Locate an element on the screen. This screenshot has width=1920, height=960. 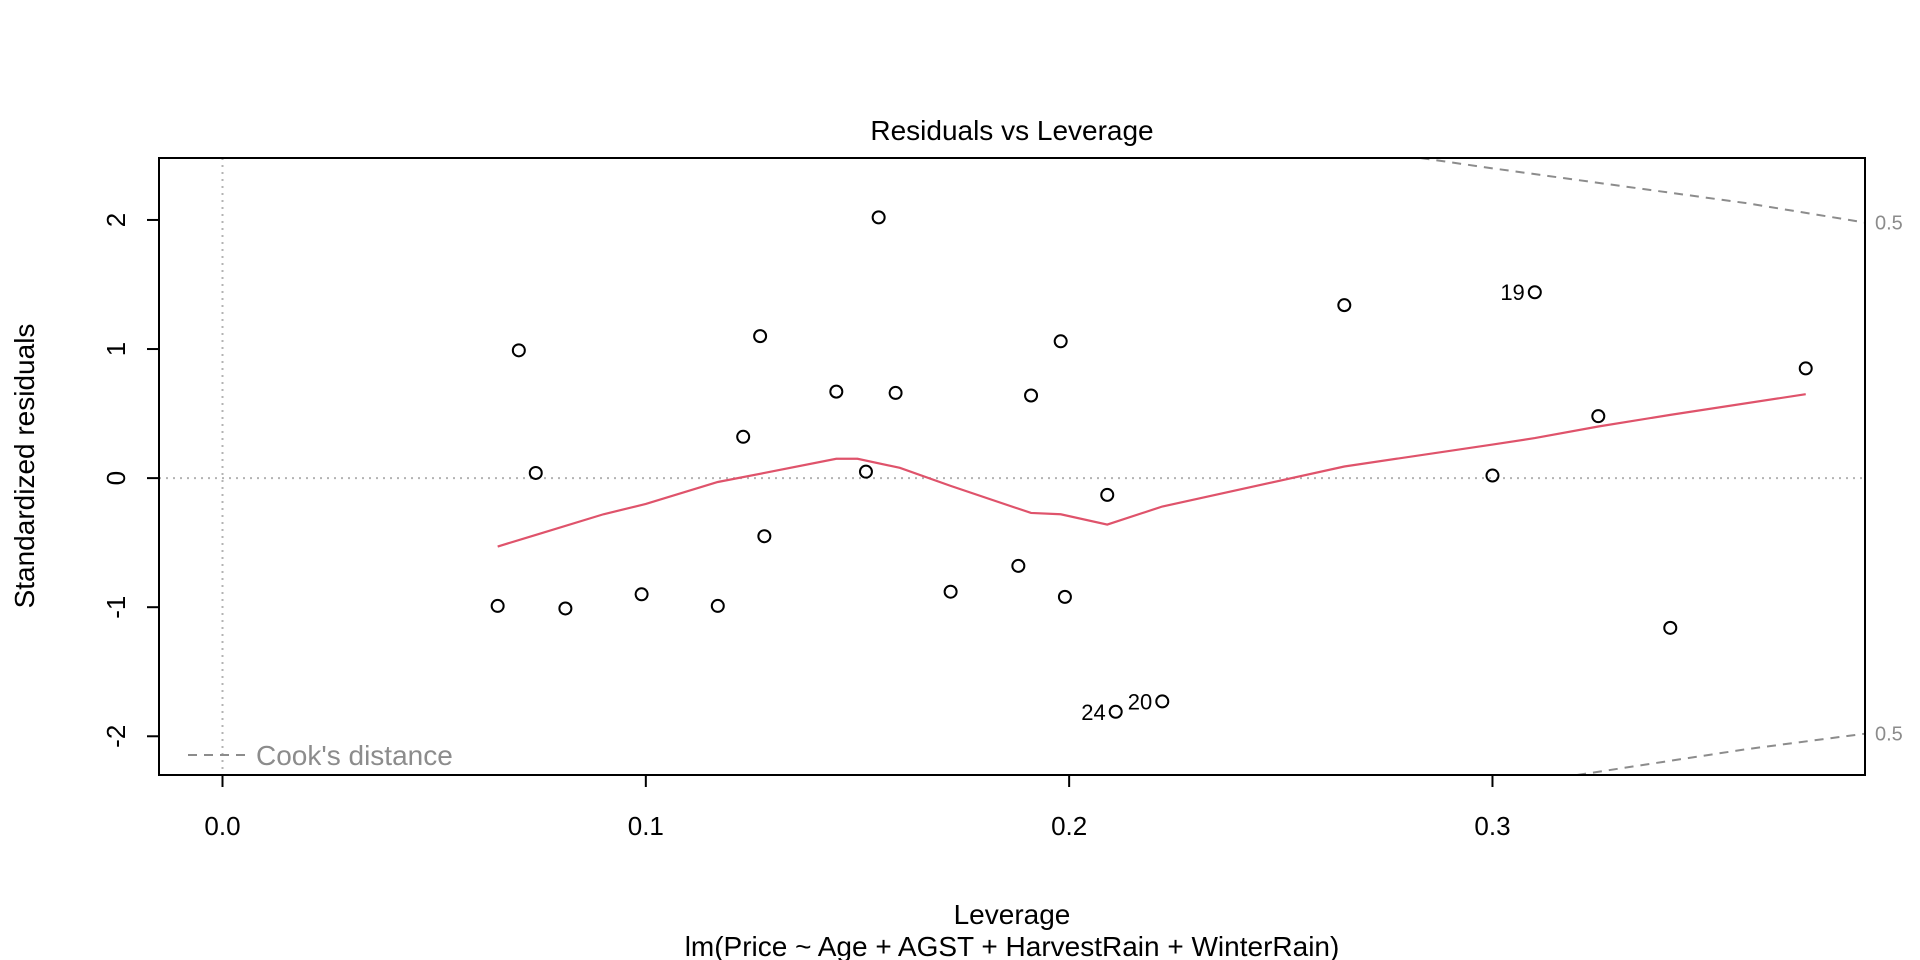
legend-label: Cook's distance is located at coordinates (354, 755).